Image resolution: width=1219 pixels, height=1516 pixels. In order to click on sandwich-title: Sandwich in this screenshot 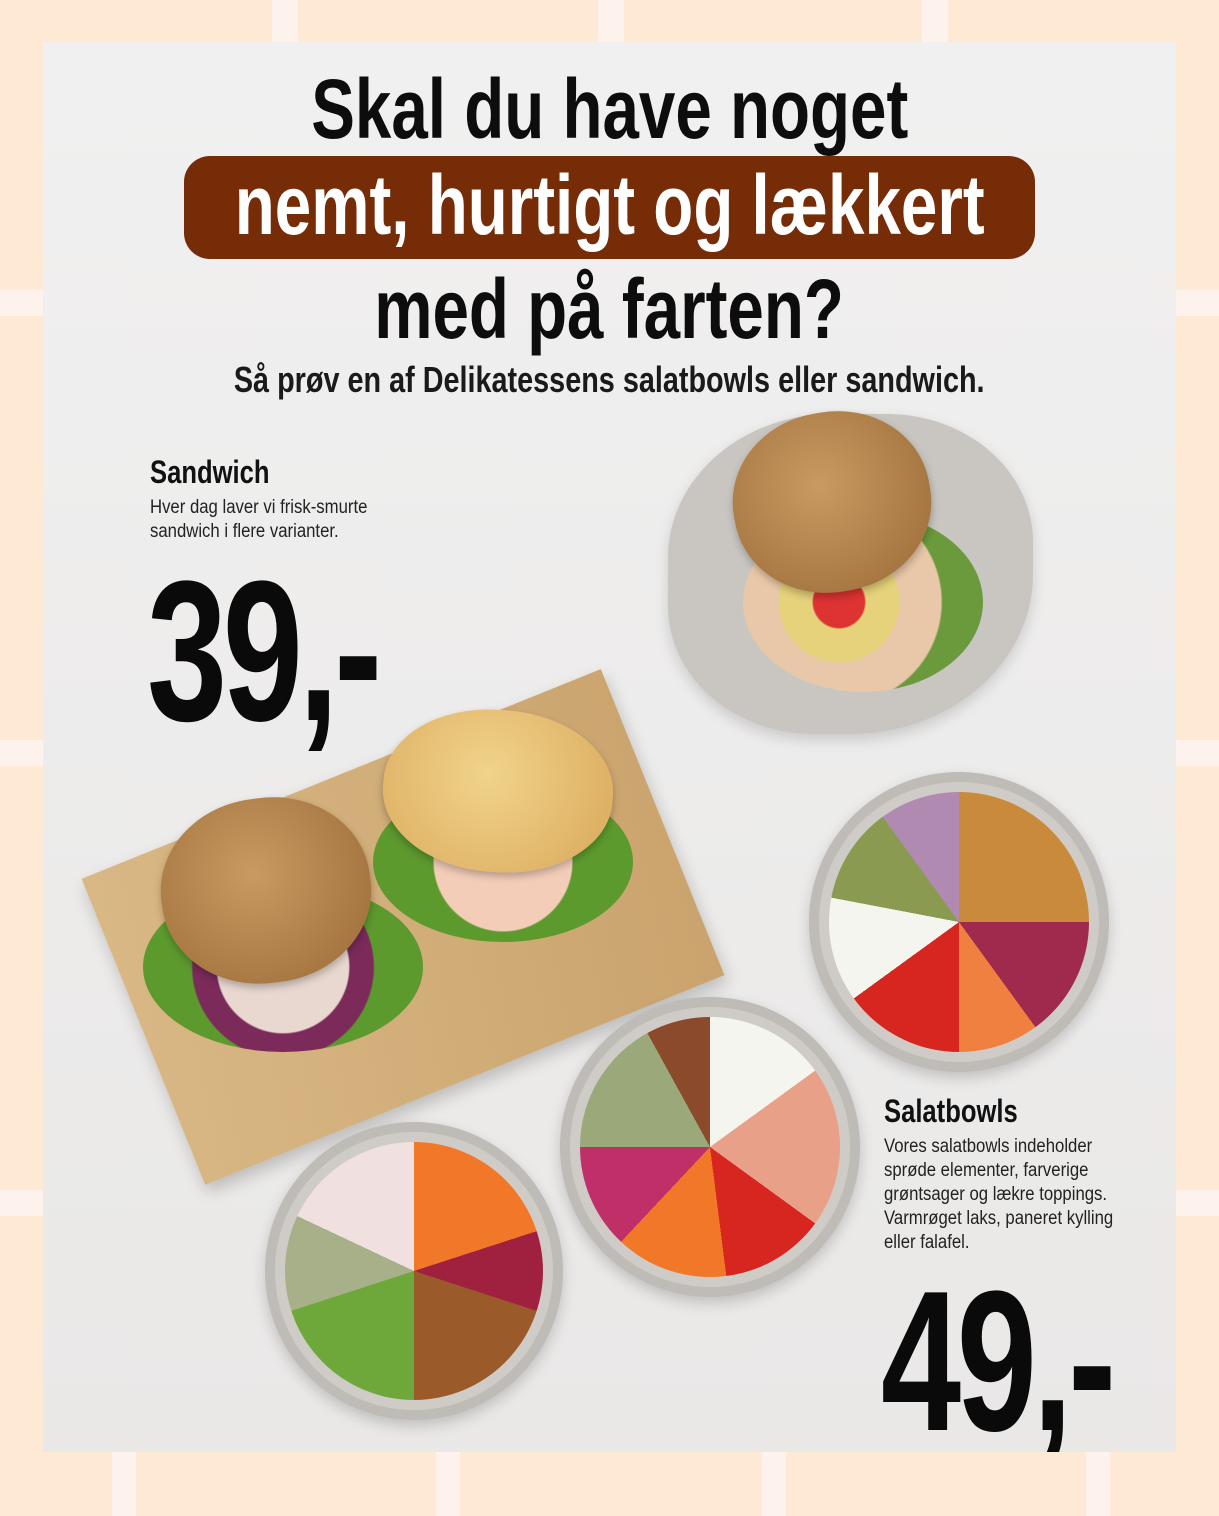, I will do `click(210, 472)`.